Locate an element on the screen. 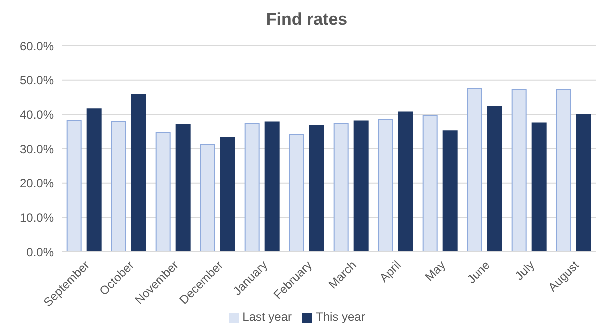  legend-label: Last year is located at coordinates (267, 317).